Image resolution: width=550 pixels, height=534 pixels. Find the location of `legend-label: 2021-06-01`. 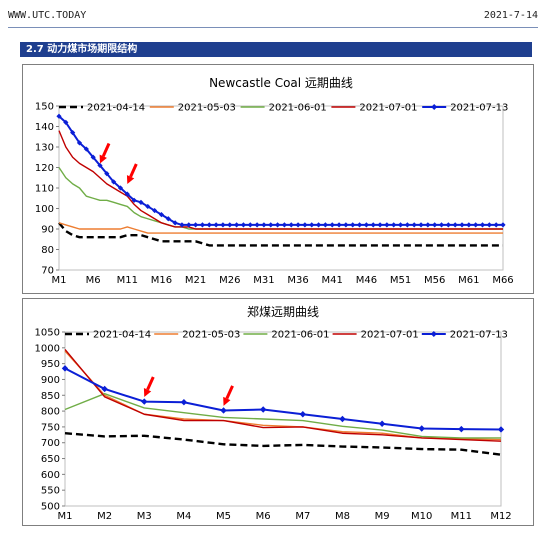

legend-label: 2021-06-01 is located at coordinates (298, 108).